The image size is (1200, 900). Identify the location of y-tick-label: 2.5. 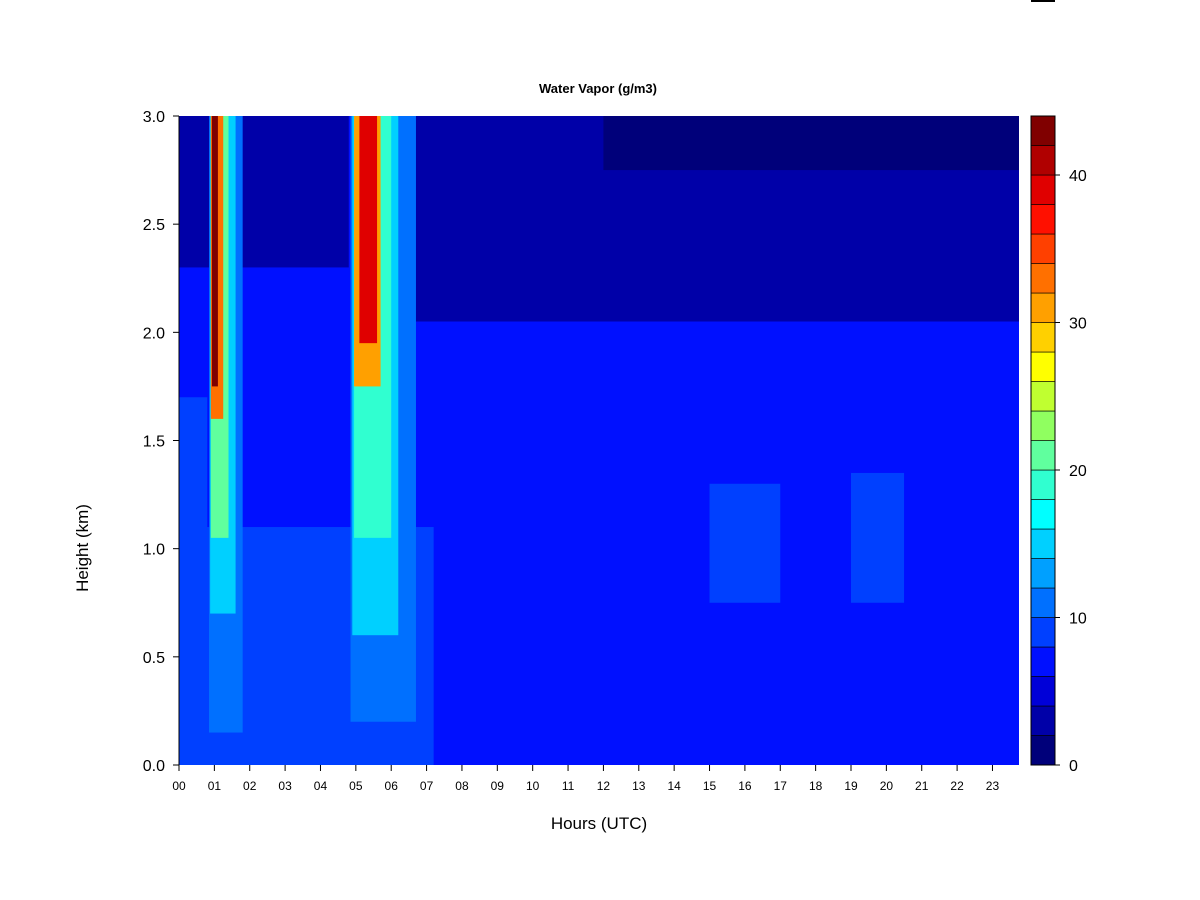
(154, 225).